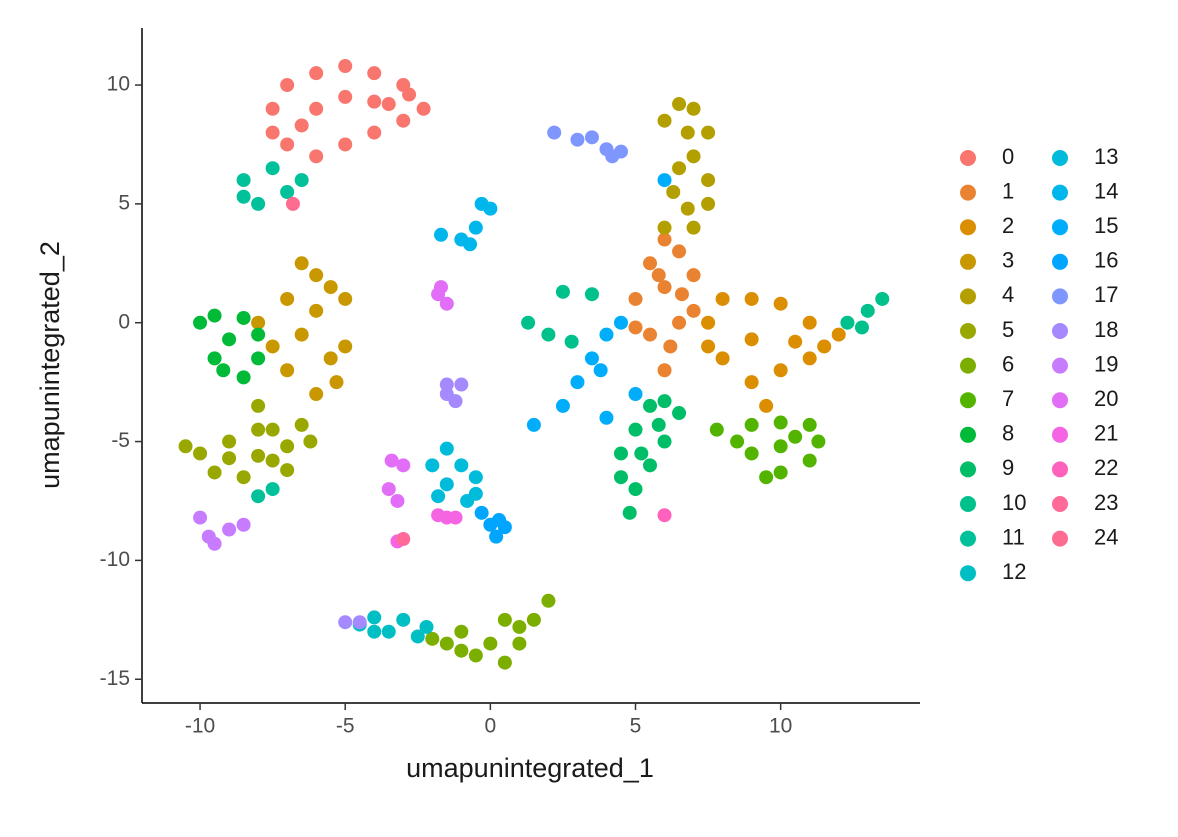 This screenshot has height=837, width=1178. Describe the element at coordinates (1008, 398) in the screenshot. I see `legend-label: 7` at that location.